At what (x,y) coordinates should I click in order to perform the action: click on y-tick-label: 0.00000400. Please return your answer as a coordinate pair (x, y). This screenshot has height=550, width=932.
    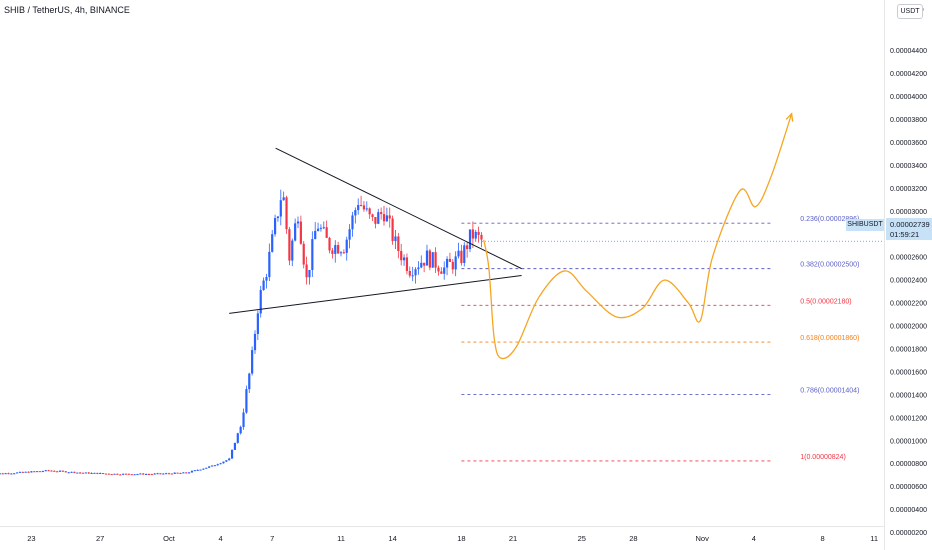
    Looking at the image, I should click on (908, 510).